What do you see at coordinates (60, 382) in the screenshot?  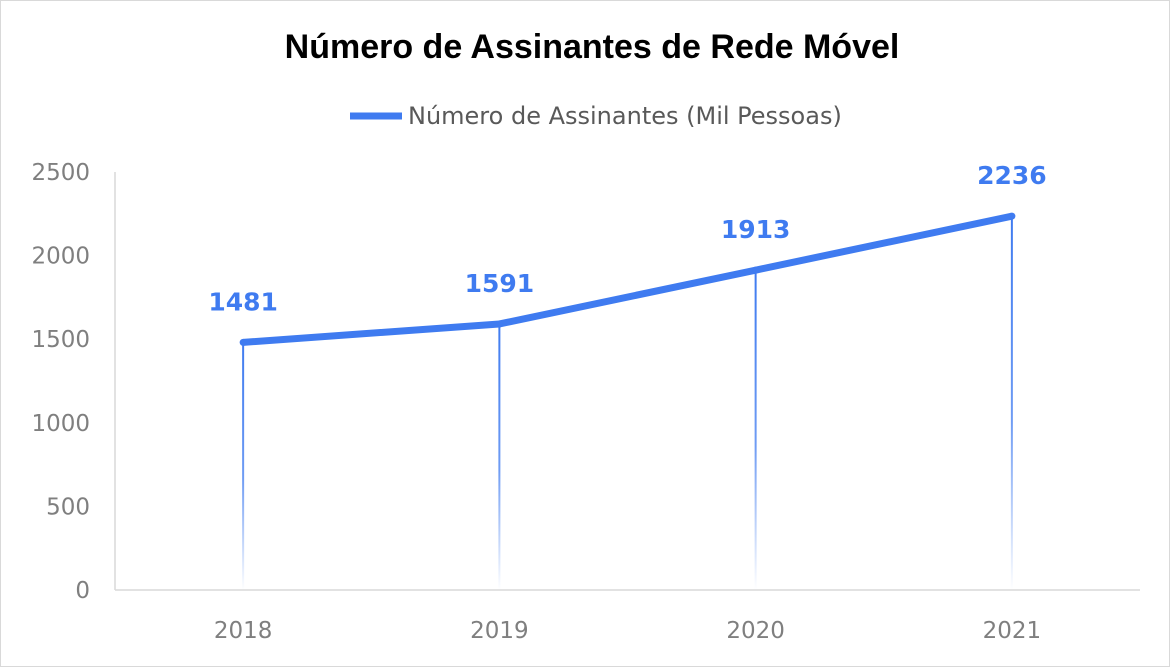 I see `y-axis: 0 500 1000 1500 2000 2500` at bounding box center [60, 382].